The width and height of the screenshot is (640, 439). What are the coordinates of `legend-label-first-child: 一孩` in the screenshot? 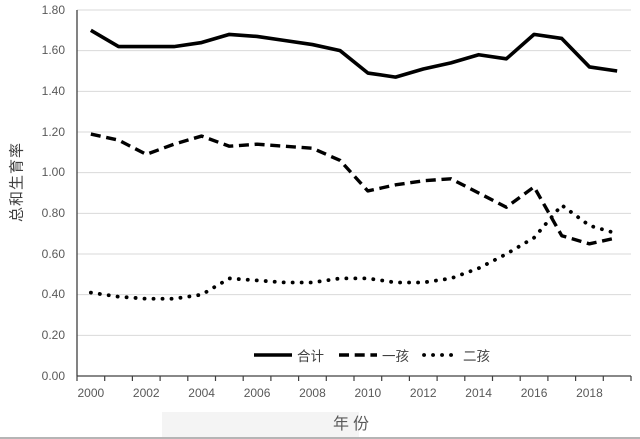 It's located at (395, 356).